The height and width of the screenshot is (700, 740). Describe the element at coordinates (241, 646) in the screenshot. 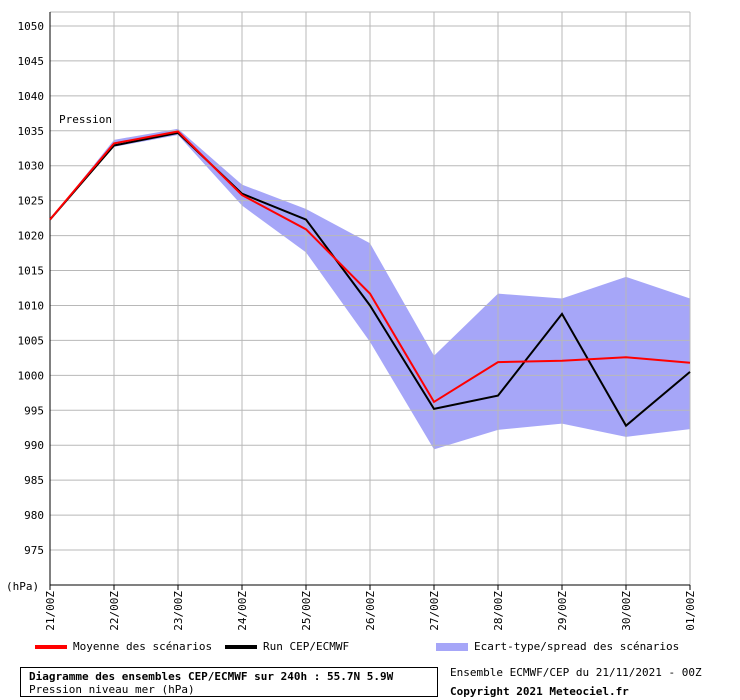

I see `legend-run-swatch` at that location.